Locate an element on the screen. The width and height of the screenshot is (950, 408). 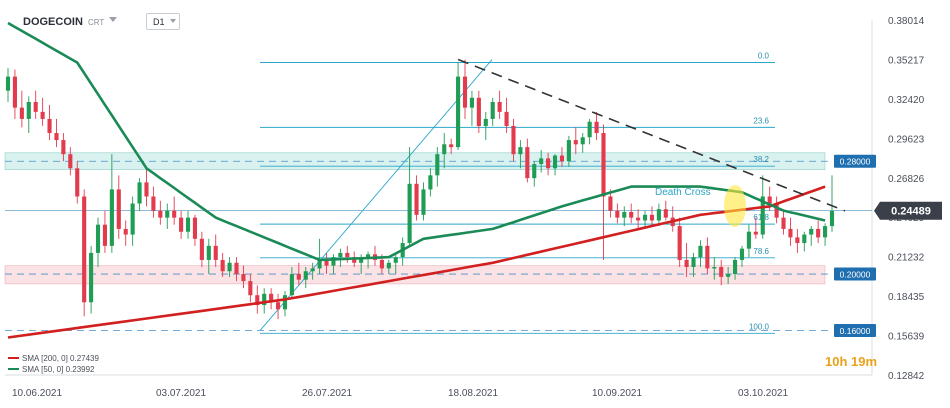
symbol-label: DOGECOIN is located at coordinates (53, 22).